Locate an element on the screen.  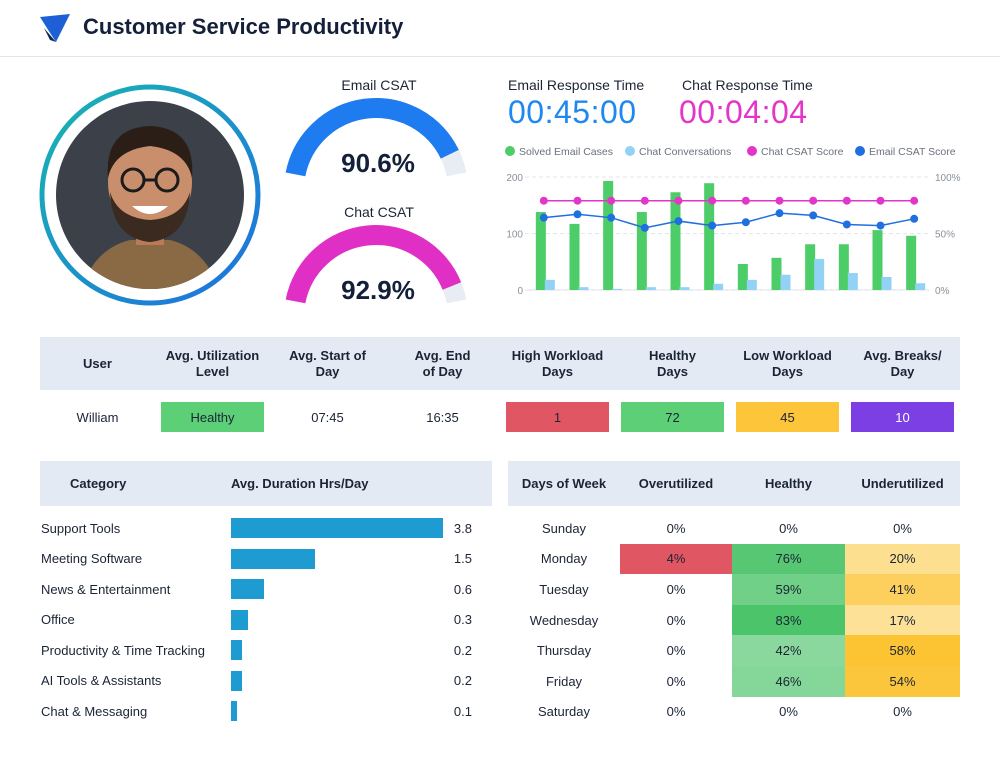
table-cell: 07:45 is located at coordinates (327, 417).